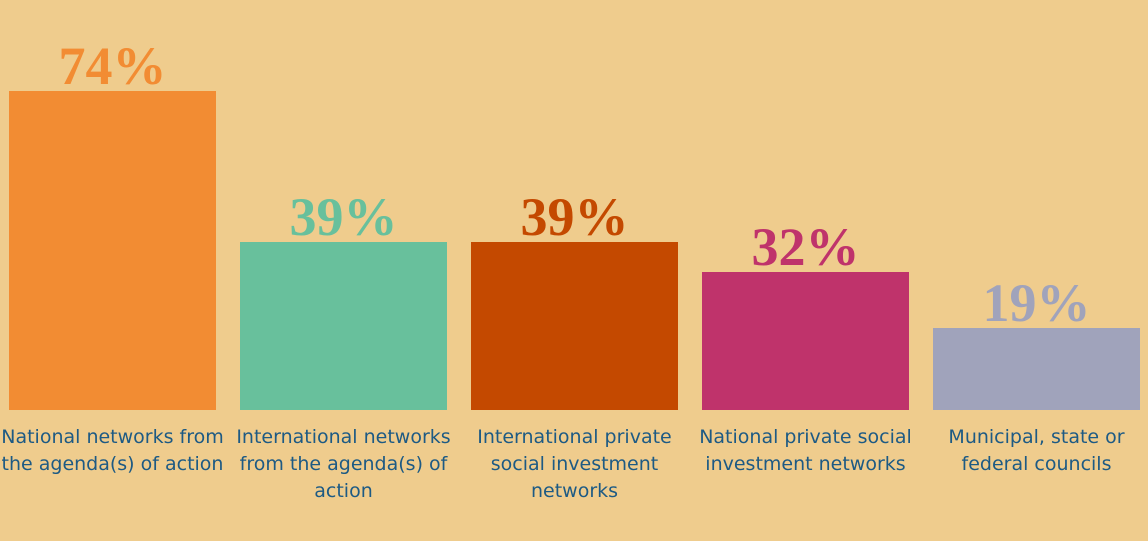 This screenshot has width=1148, height=541. What do you see at coordinates (805, 246) in the screenshot?
I see `value-label: 32%` at bounding box center [805, 246].